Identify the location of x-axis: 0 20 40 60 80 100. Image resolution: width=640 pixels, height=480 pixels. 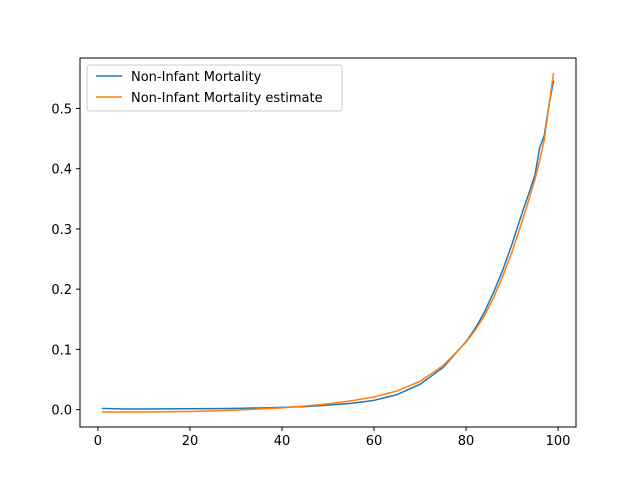
(332, 438).